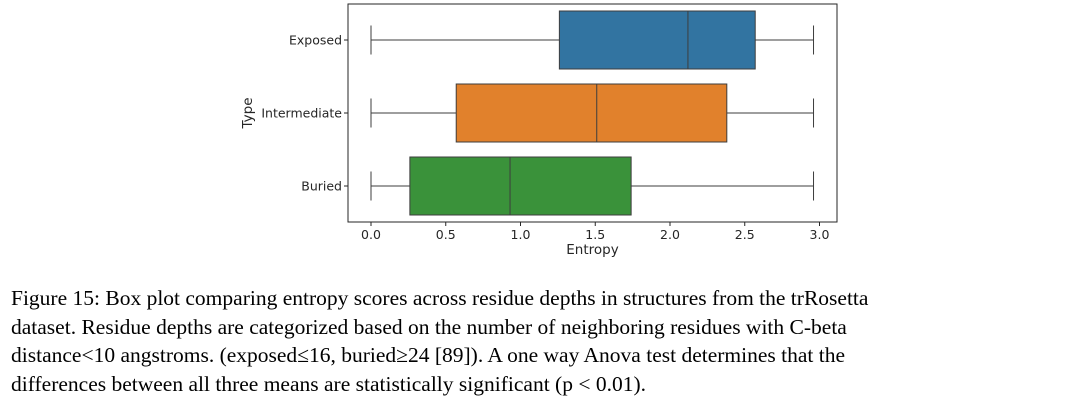 The width and height of the screenshot is (1080, 403). I want to click on x-tick-label-5: 2.5, so click(745, 234).